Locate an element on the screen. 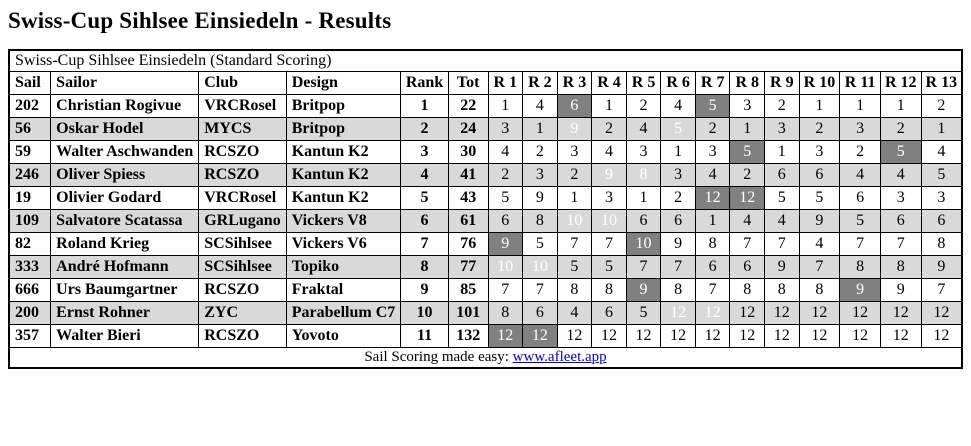  table-row: 56 Oskar Hodel MYCS Britpop 2 24 3 1 9 2 4 5 2 1 3 2 3 2 1 is located at coordinates (485, 129).